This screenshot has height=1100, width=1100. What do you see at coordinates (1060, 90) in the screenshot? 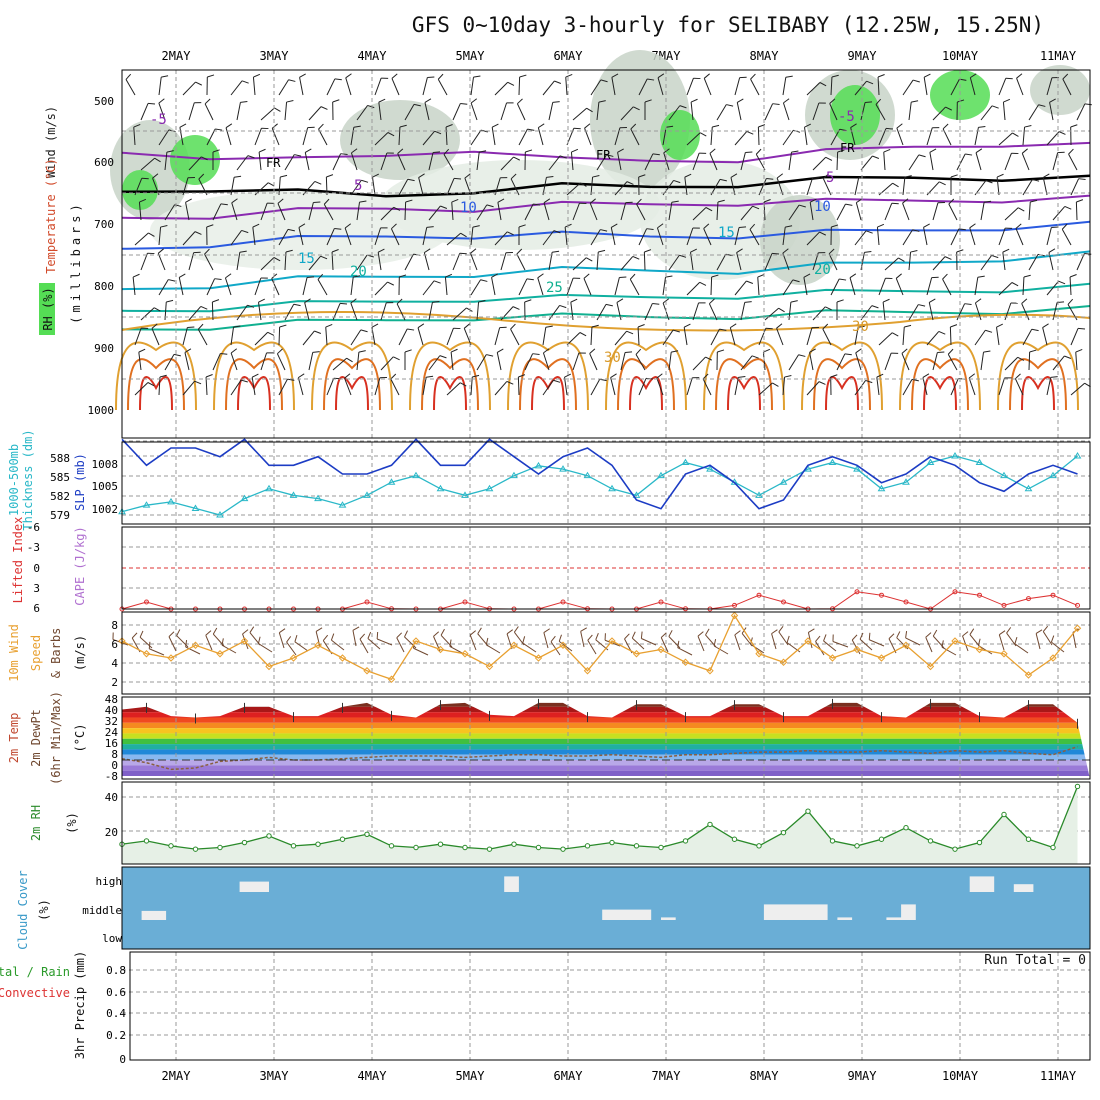
I see `rh-blob` at bounding box center [1060, 90].